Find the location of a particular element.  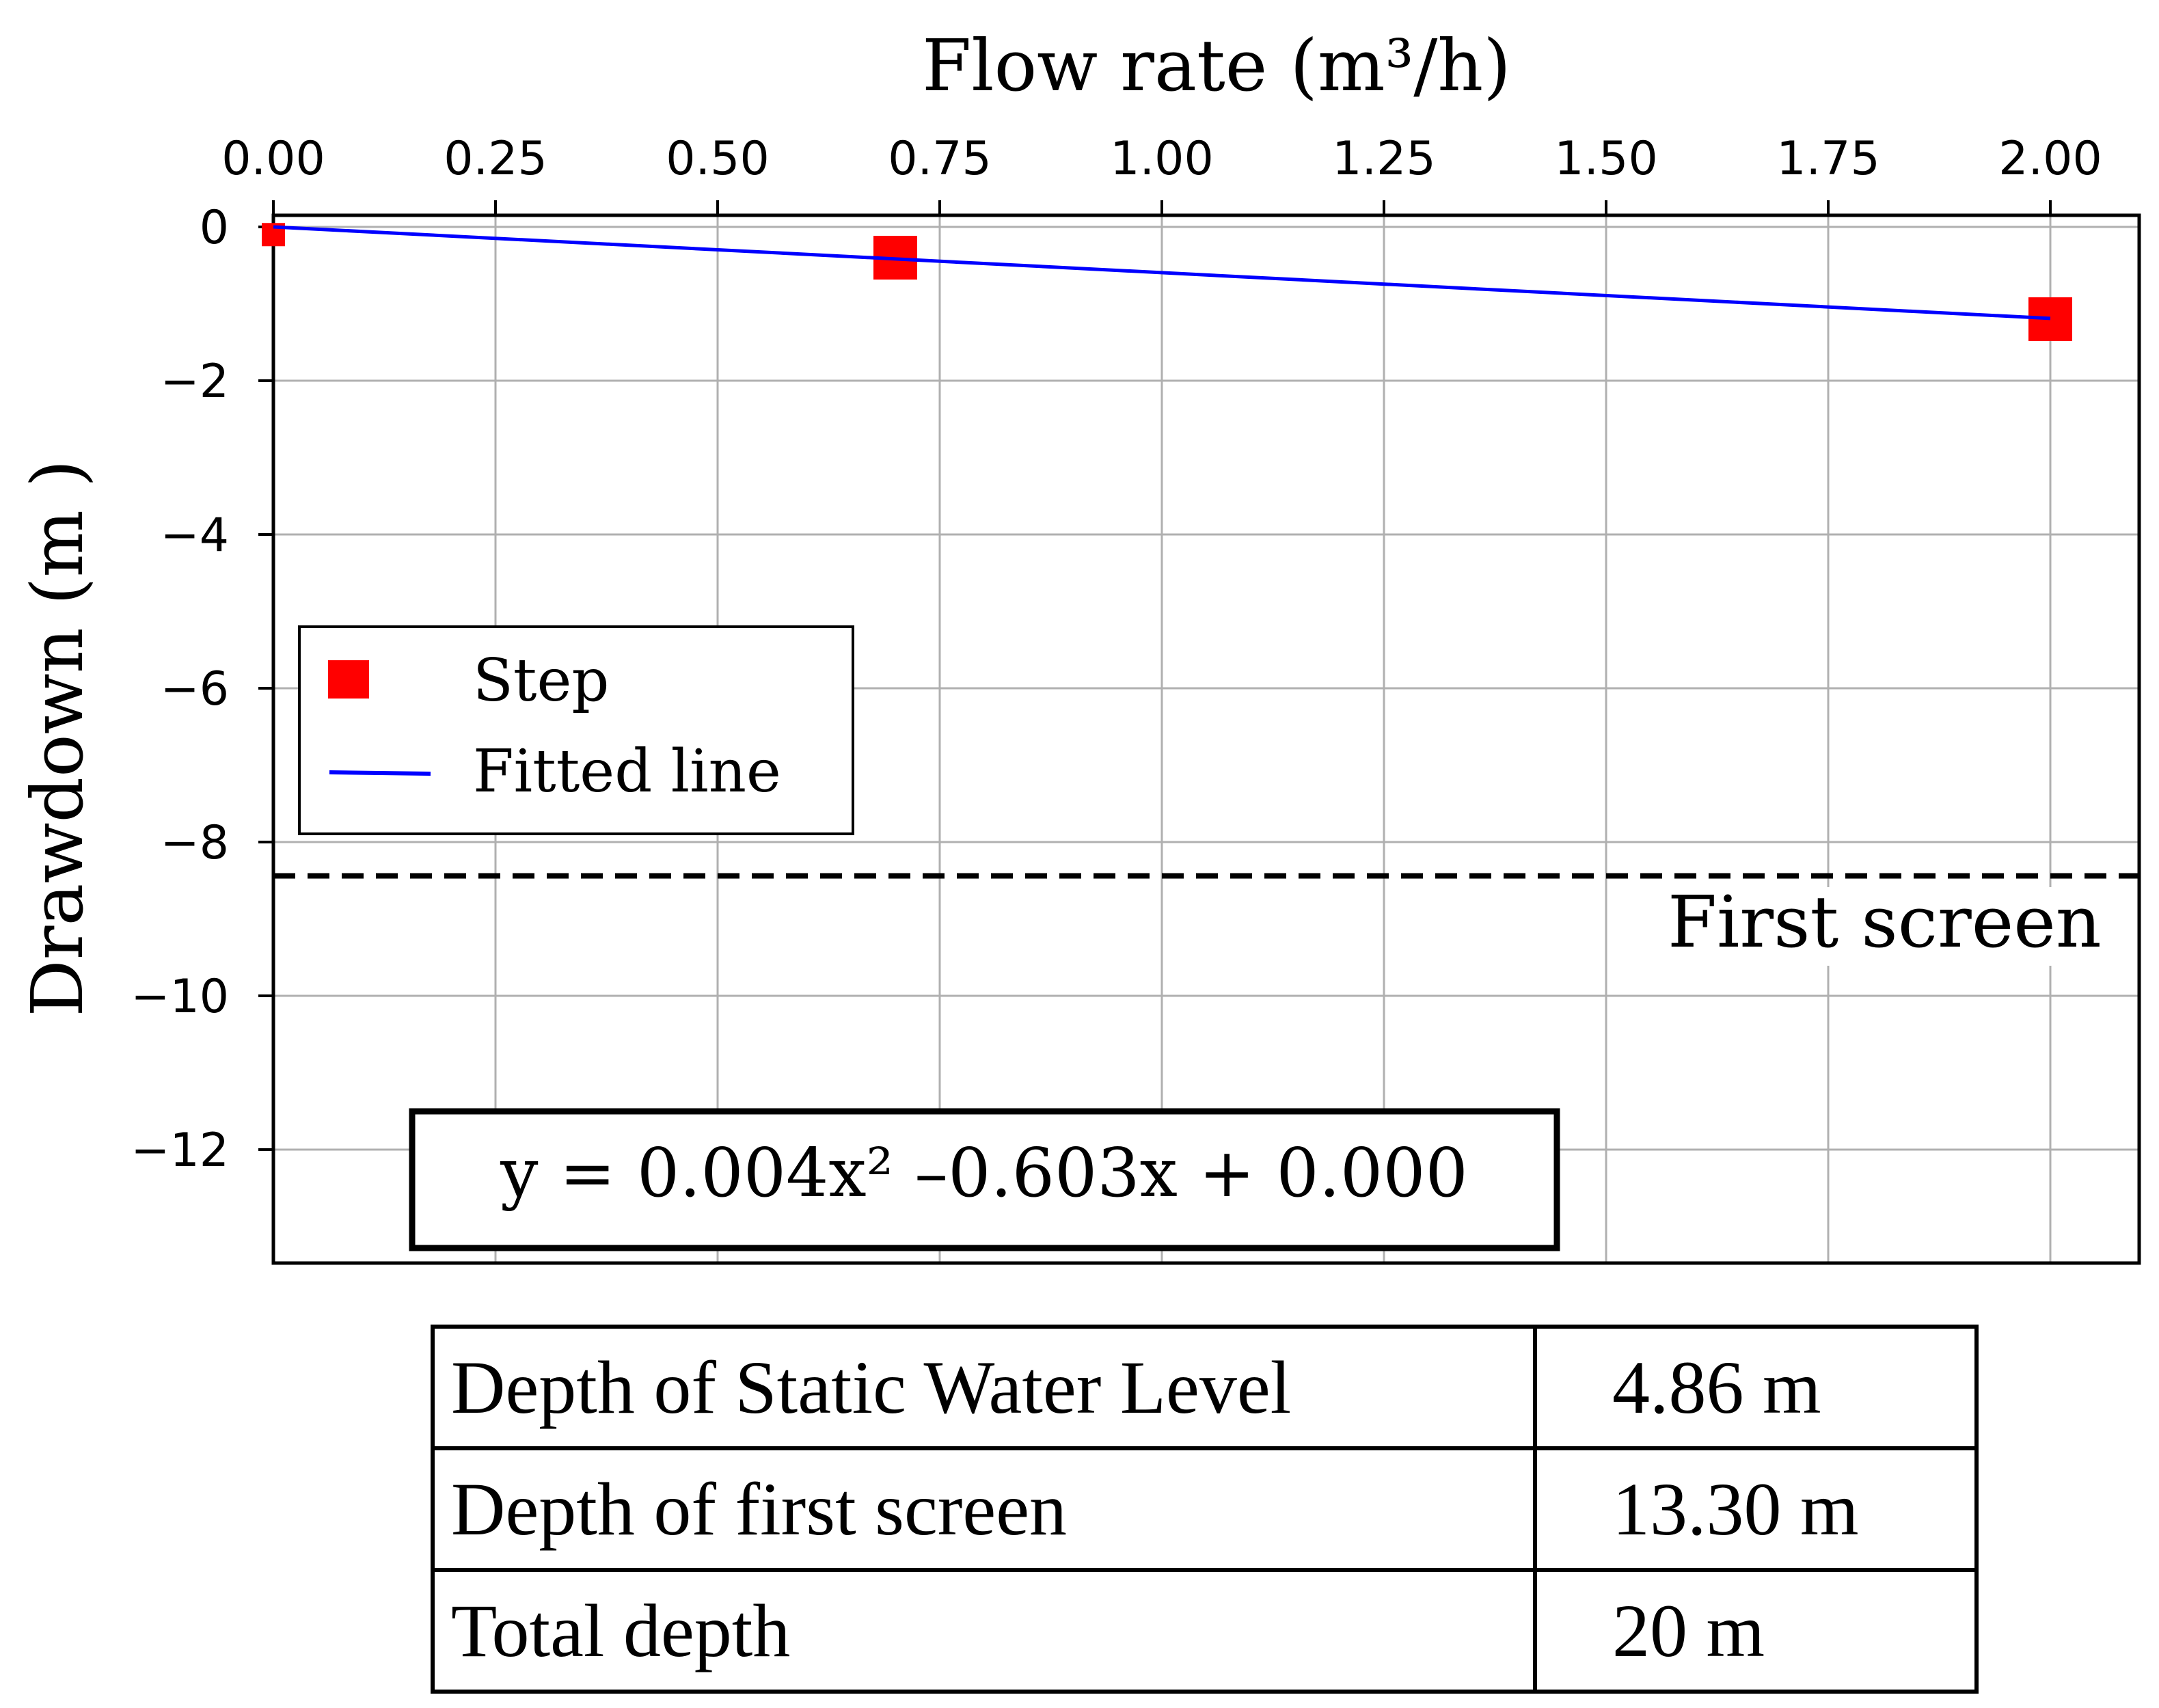

legend-fitted-line-swatch is located at coordinates (380, 773).